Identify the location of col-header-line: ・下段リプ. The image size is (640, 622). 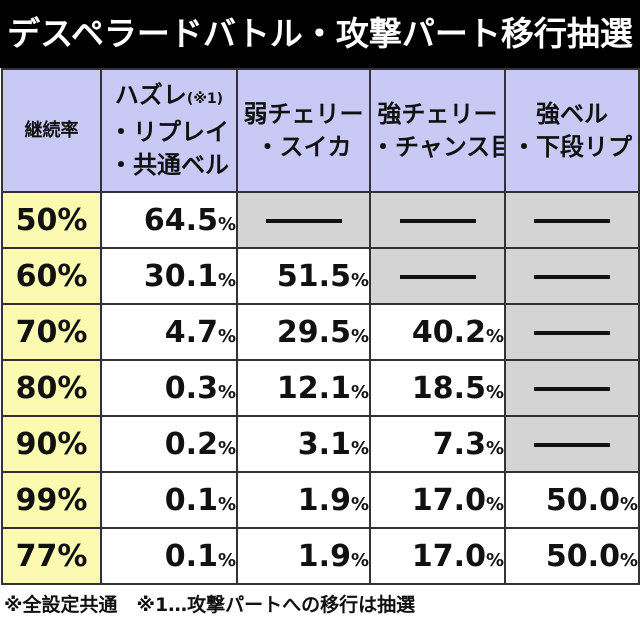
(572, 146).